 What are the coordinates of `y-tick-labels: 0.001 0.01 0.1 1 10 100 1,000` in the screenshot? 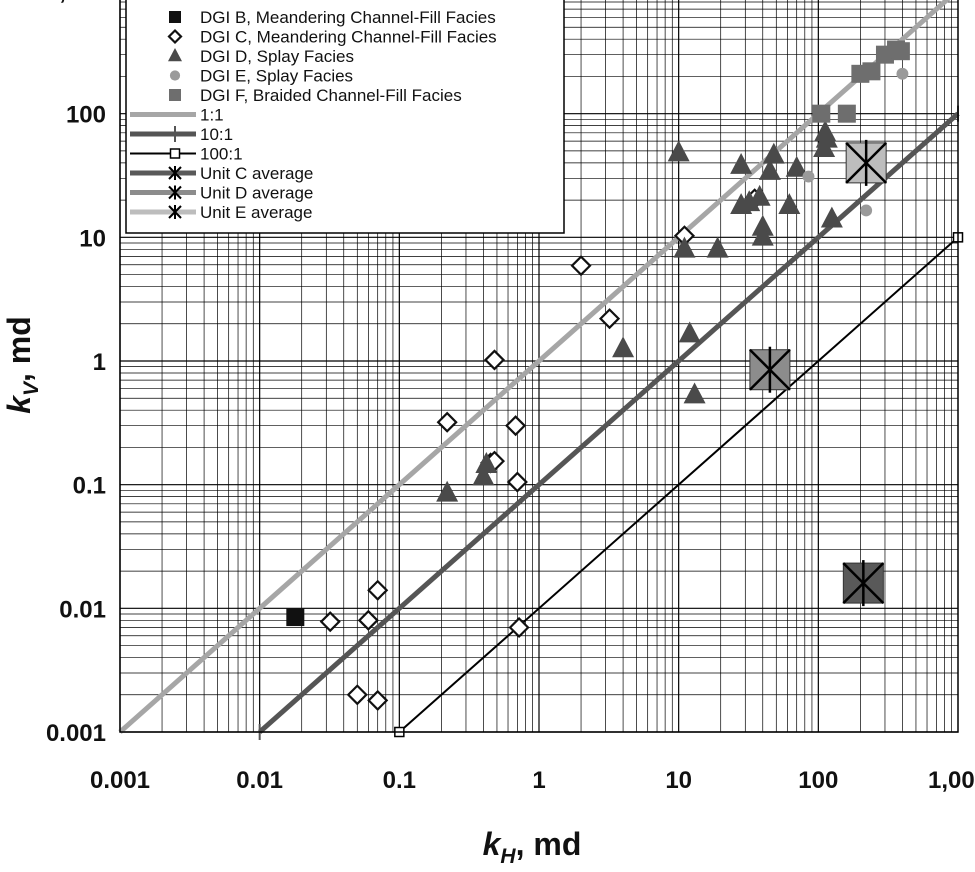 It's located at (76, 373).